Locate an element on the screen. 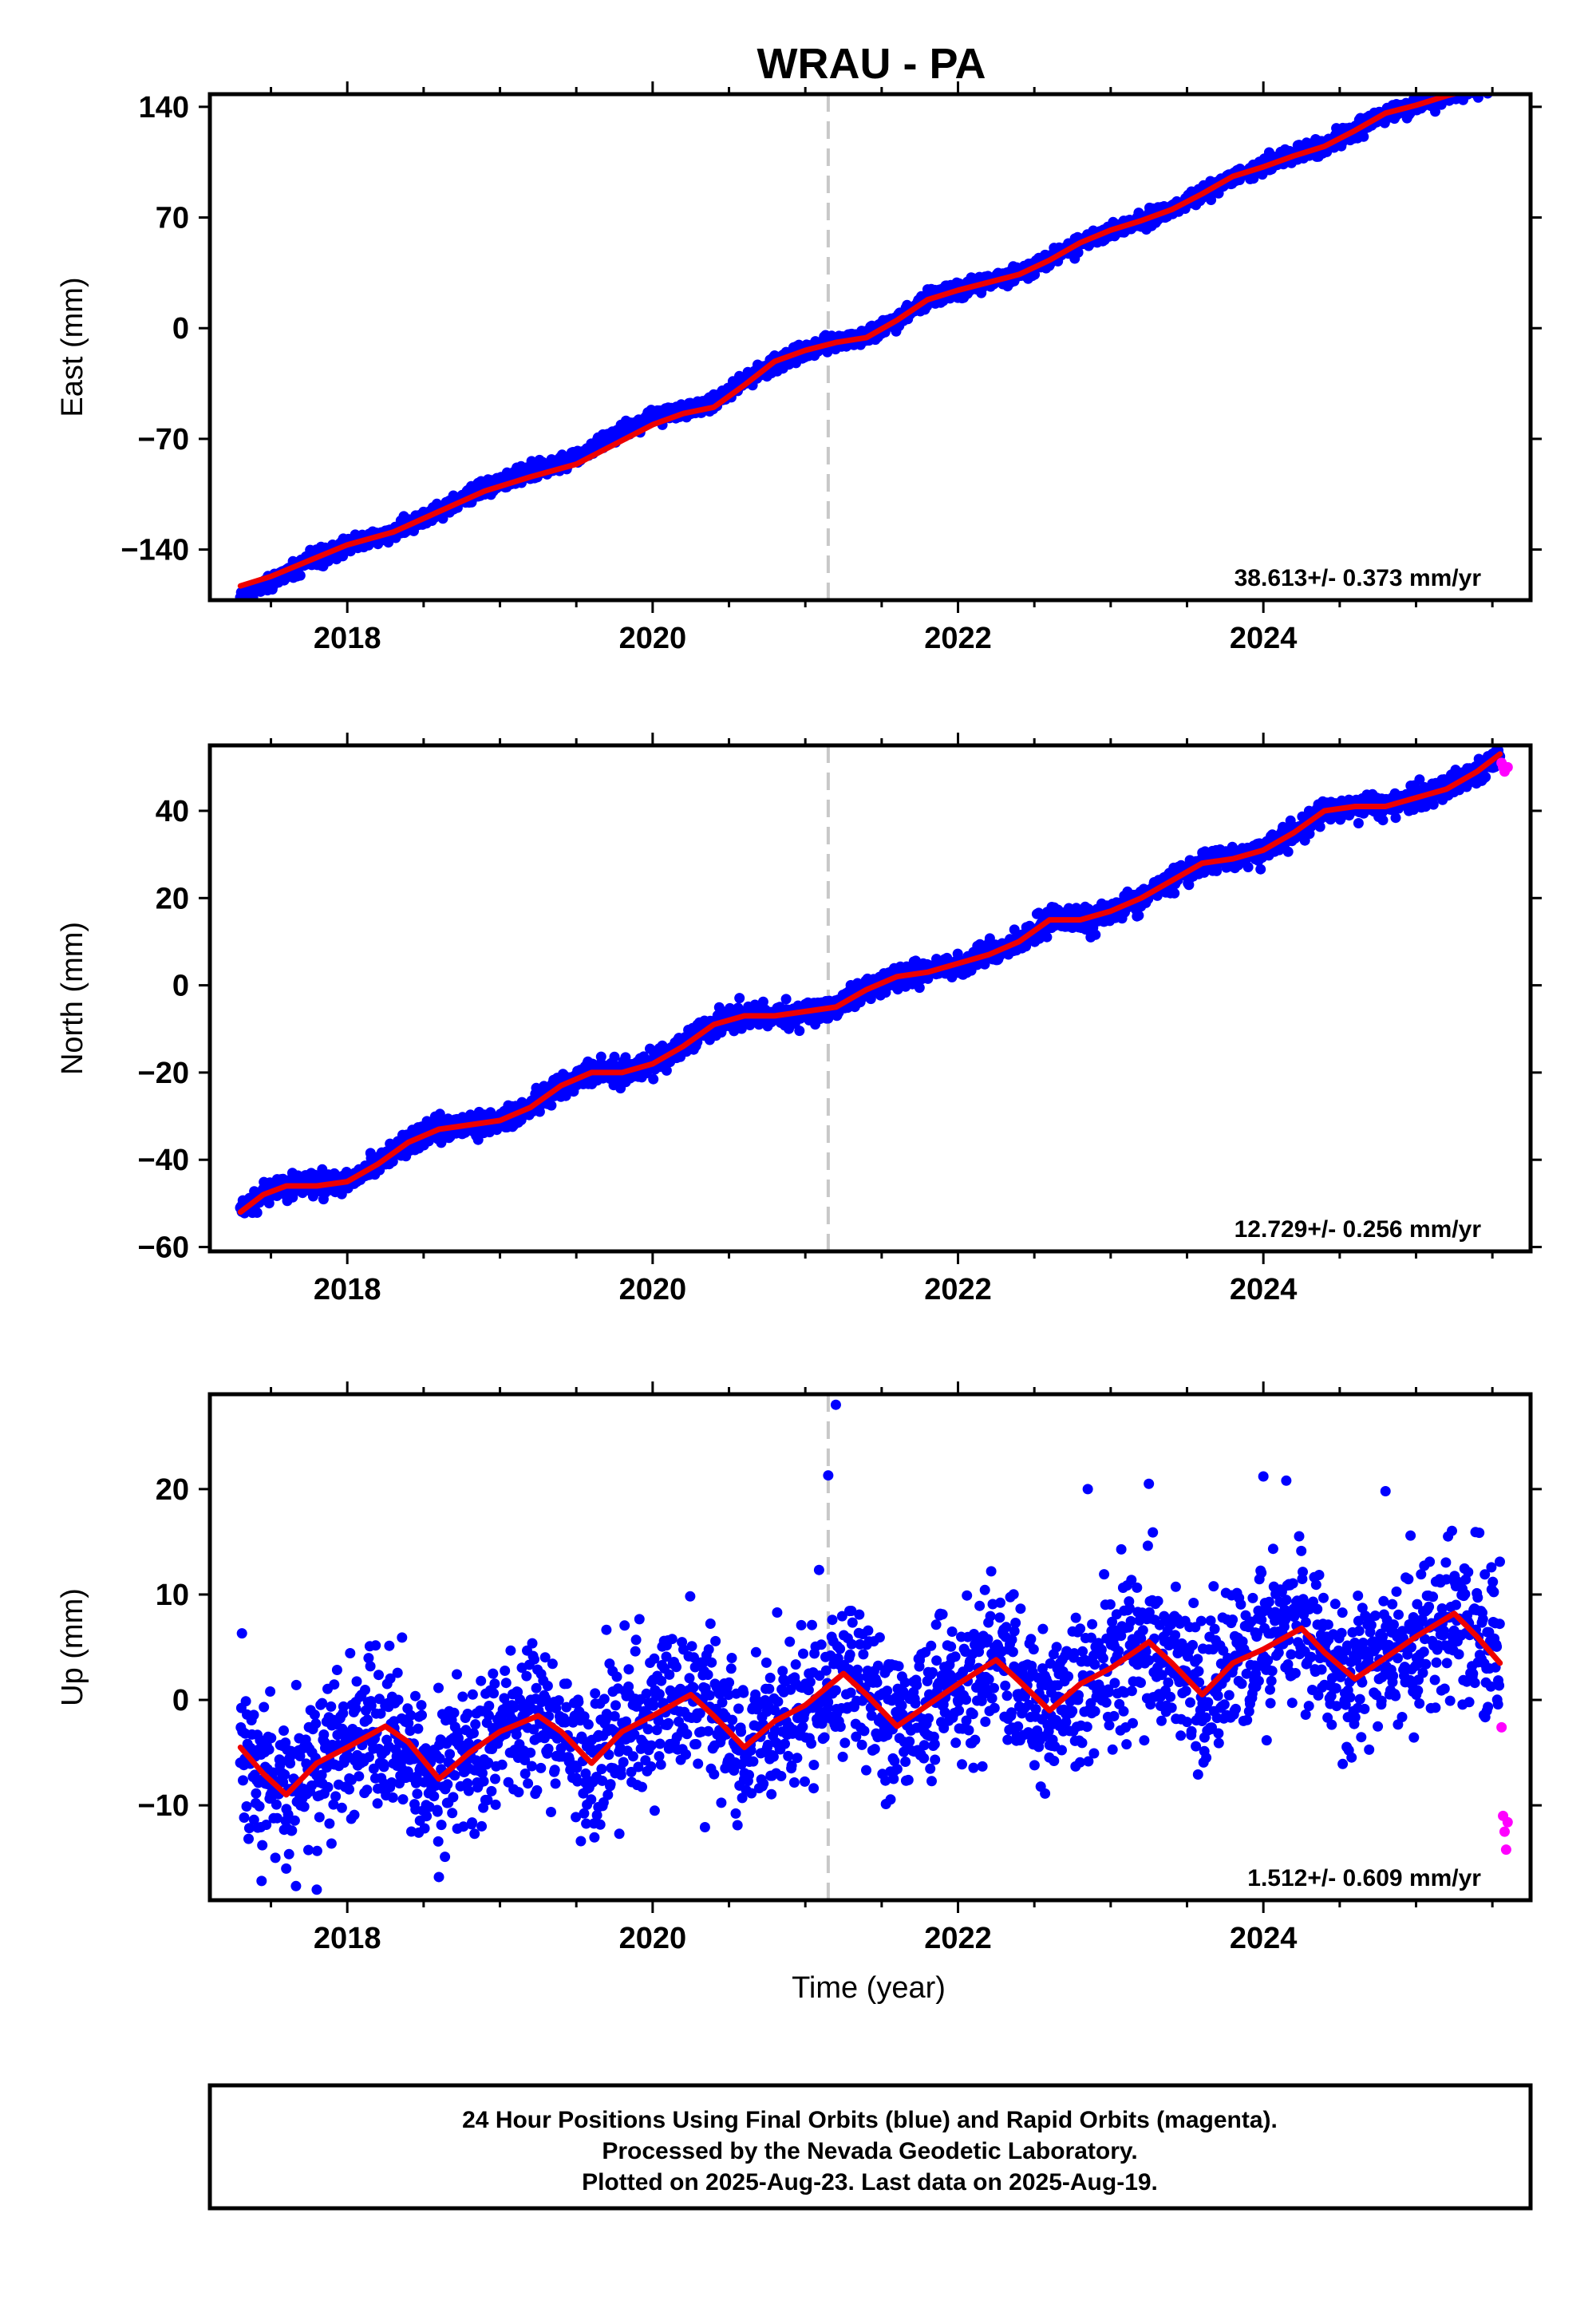 Image resolution: width=1596 pixels, height=2316 pixels. y-axis-label: East (mm) is located at coordinates (72, 347).